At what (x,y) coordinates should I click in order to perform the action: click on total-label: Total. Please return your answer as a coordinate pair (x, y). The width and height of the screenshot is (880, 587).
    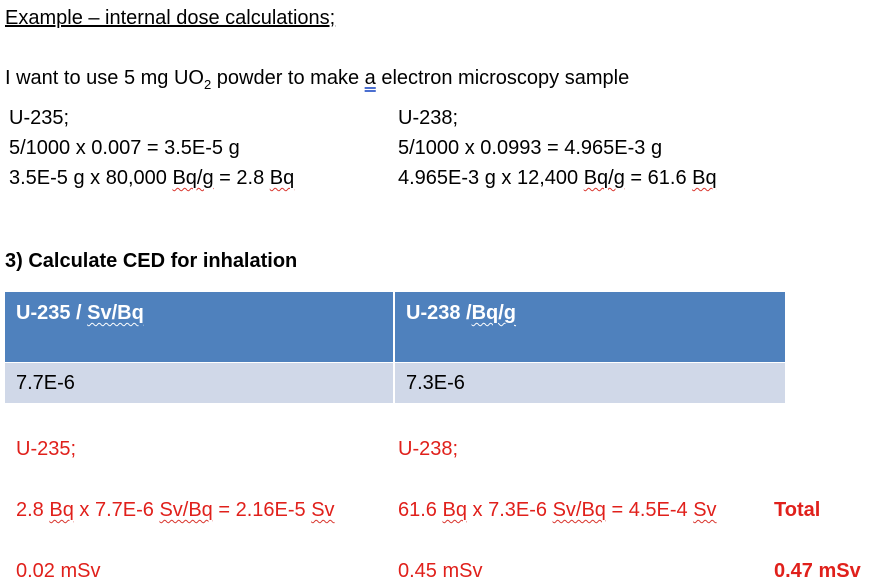
    Looking at the image, I should click on (797, 510).